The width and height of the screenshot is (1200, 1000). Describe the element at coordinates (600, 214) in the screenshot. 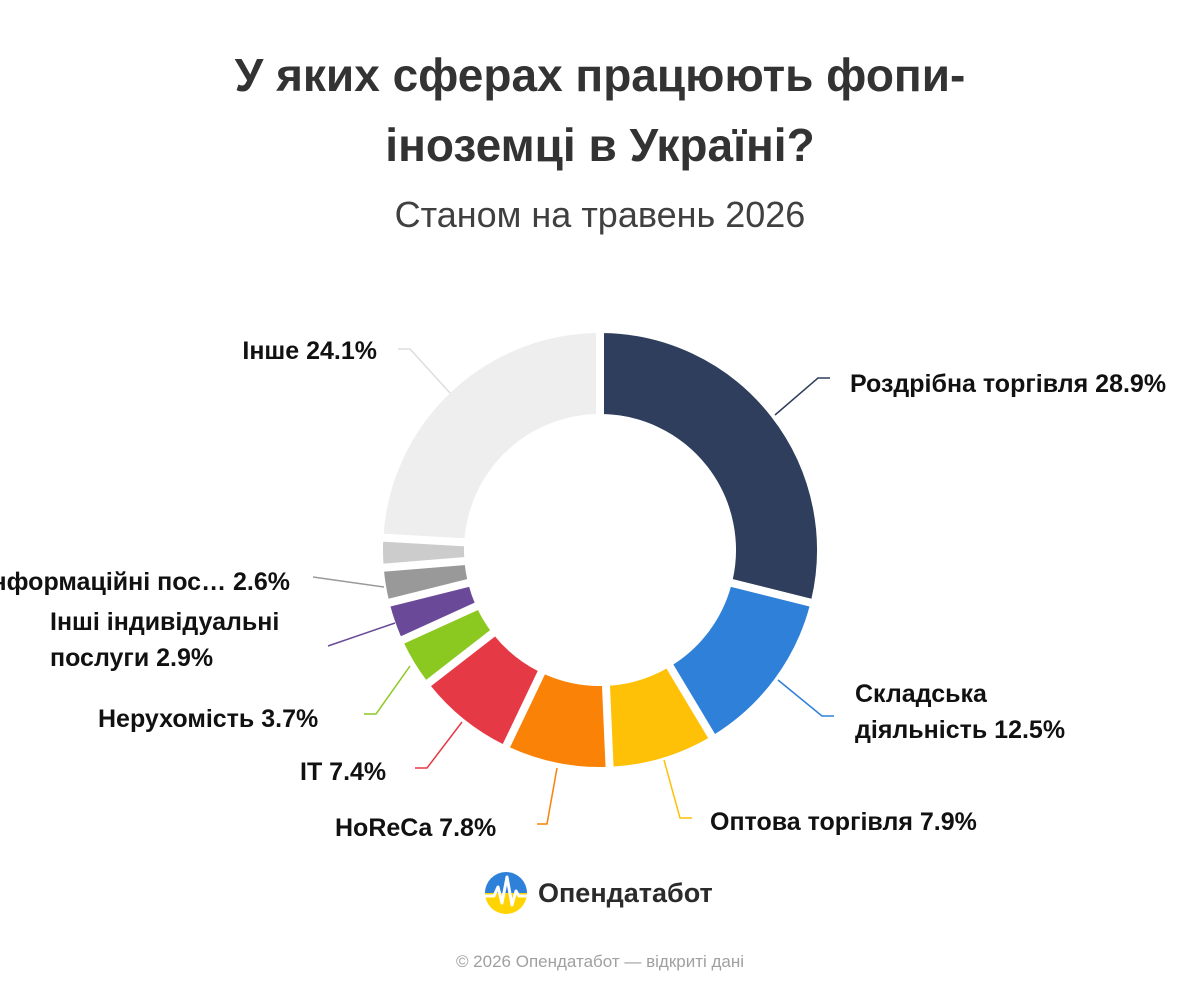

I see `chart-subtitle: Станом на травень 2026` at that location.